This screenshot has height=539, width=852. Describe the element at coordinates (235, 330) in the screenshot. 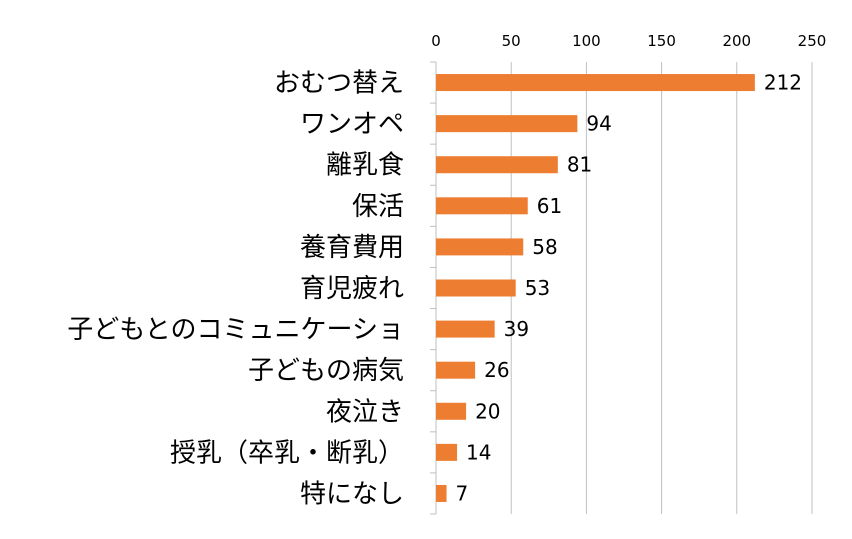

I see `category-label: 子どもとのコミュニケーショ` at that location.